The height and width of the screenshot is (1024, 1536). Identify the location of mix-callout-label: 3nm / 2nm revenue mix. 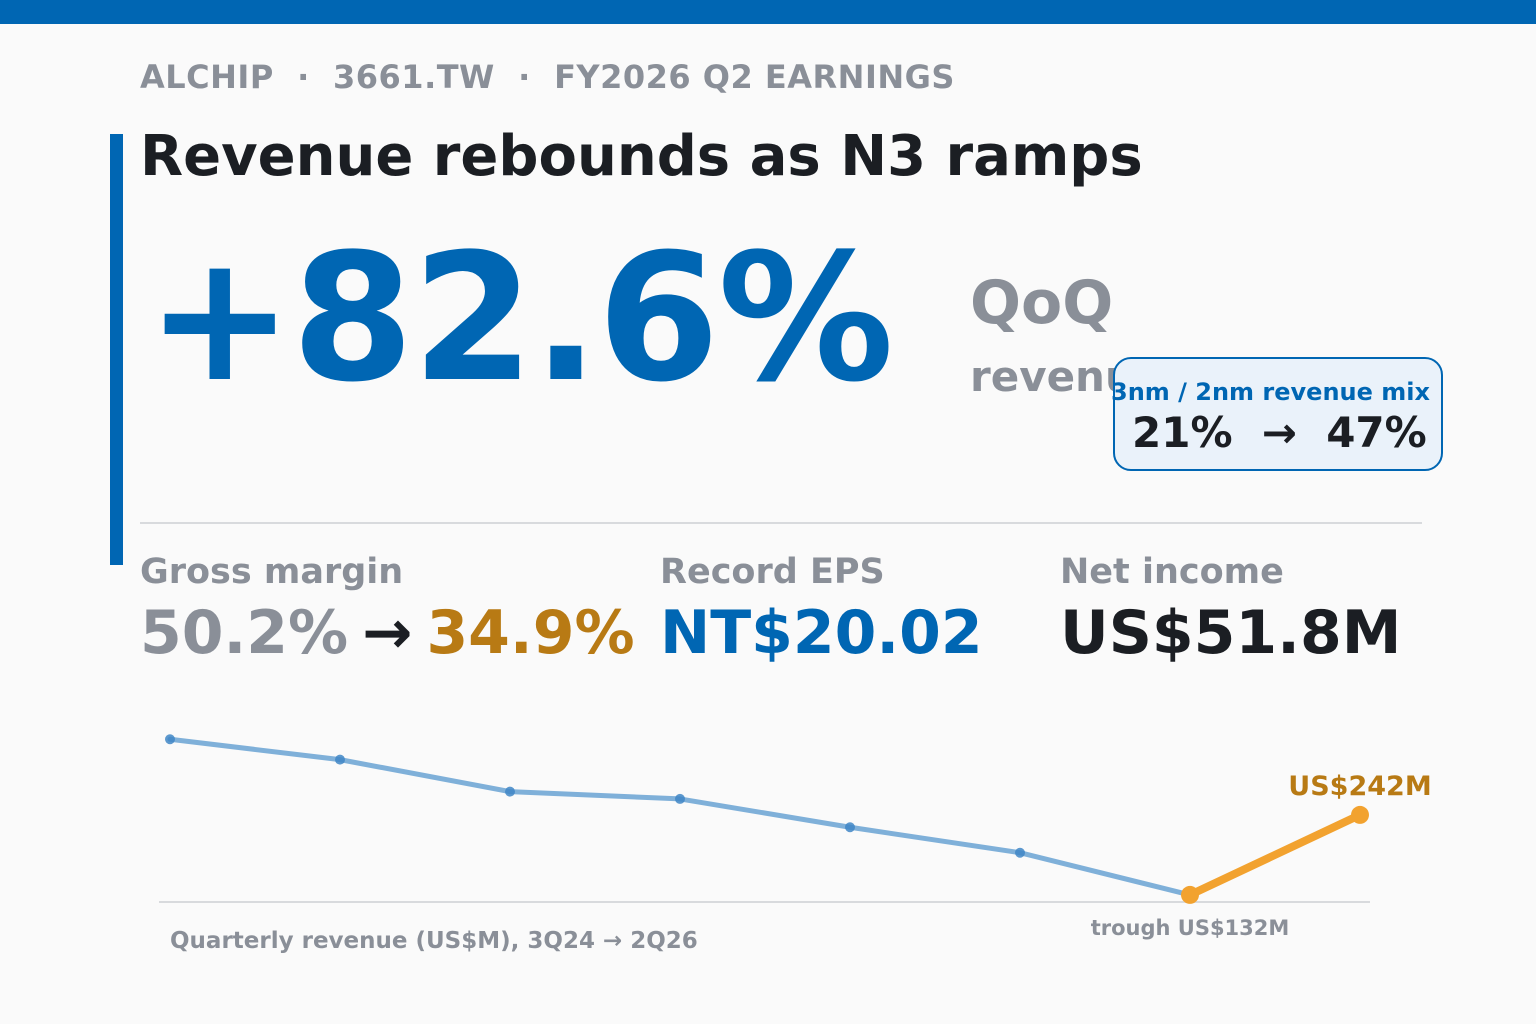
(1270, 392).